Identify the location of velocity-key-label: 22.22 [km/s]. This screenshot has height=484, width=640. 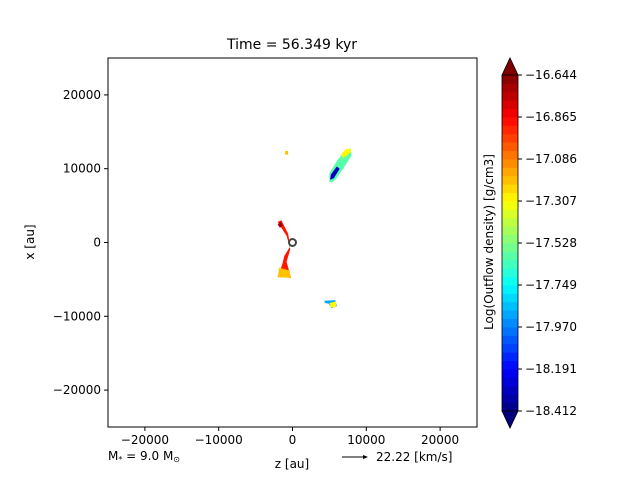
(414, 457).